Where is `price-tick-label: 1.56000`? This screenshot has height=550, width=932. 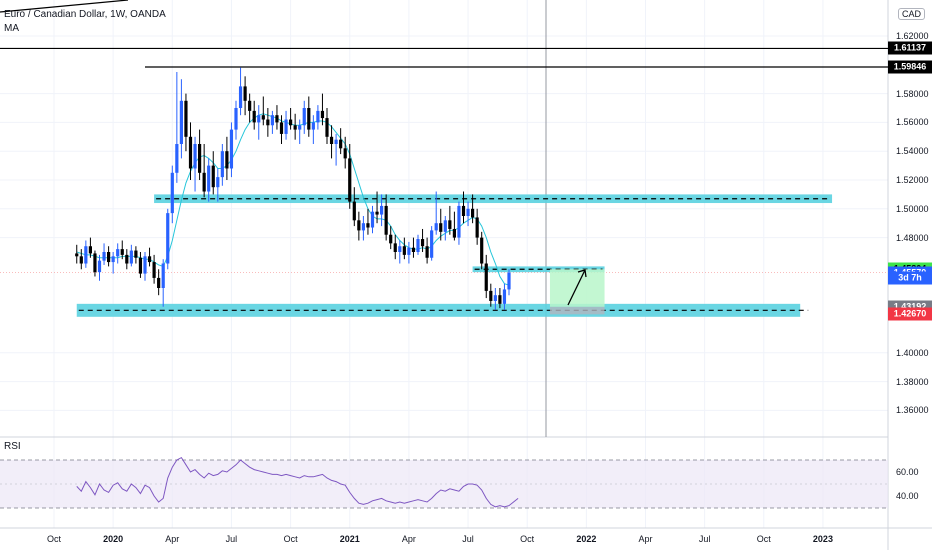
price-tick-label: 1.56000 is located at coordinates (912, 122).